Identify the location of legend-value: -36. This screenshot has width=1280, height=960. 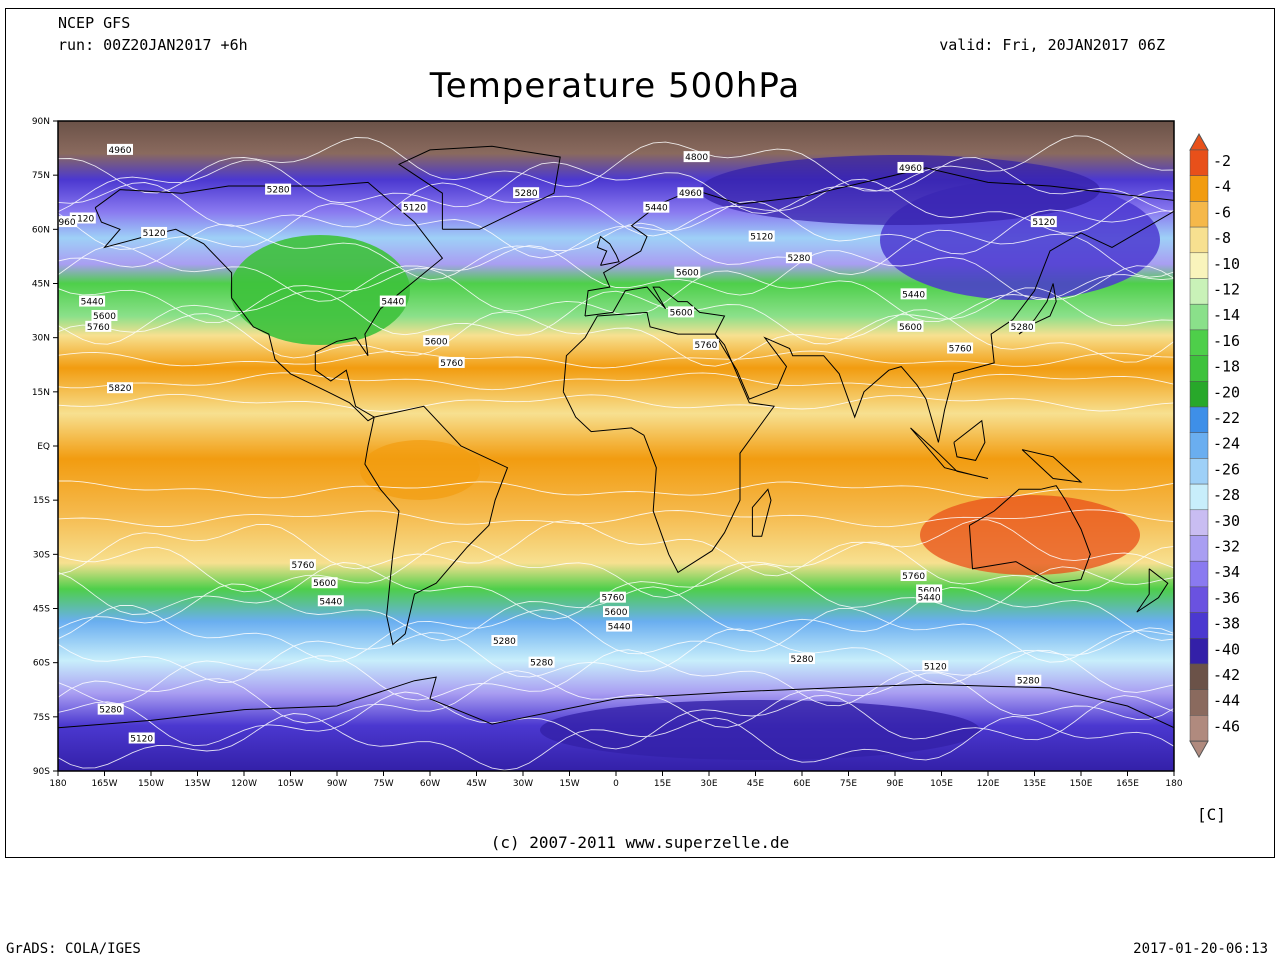
(1226, 598).